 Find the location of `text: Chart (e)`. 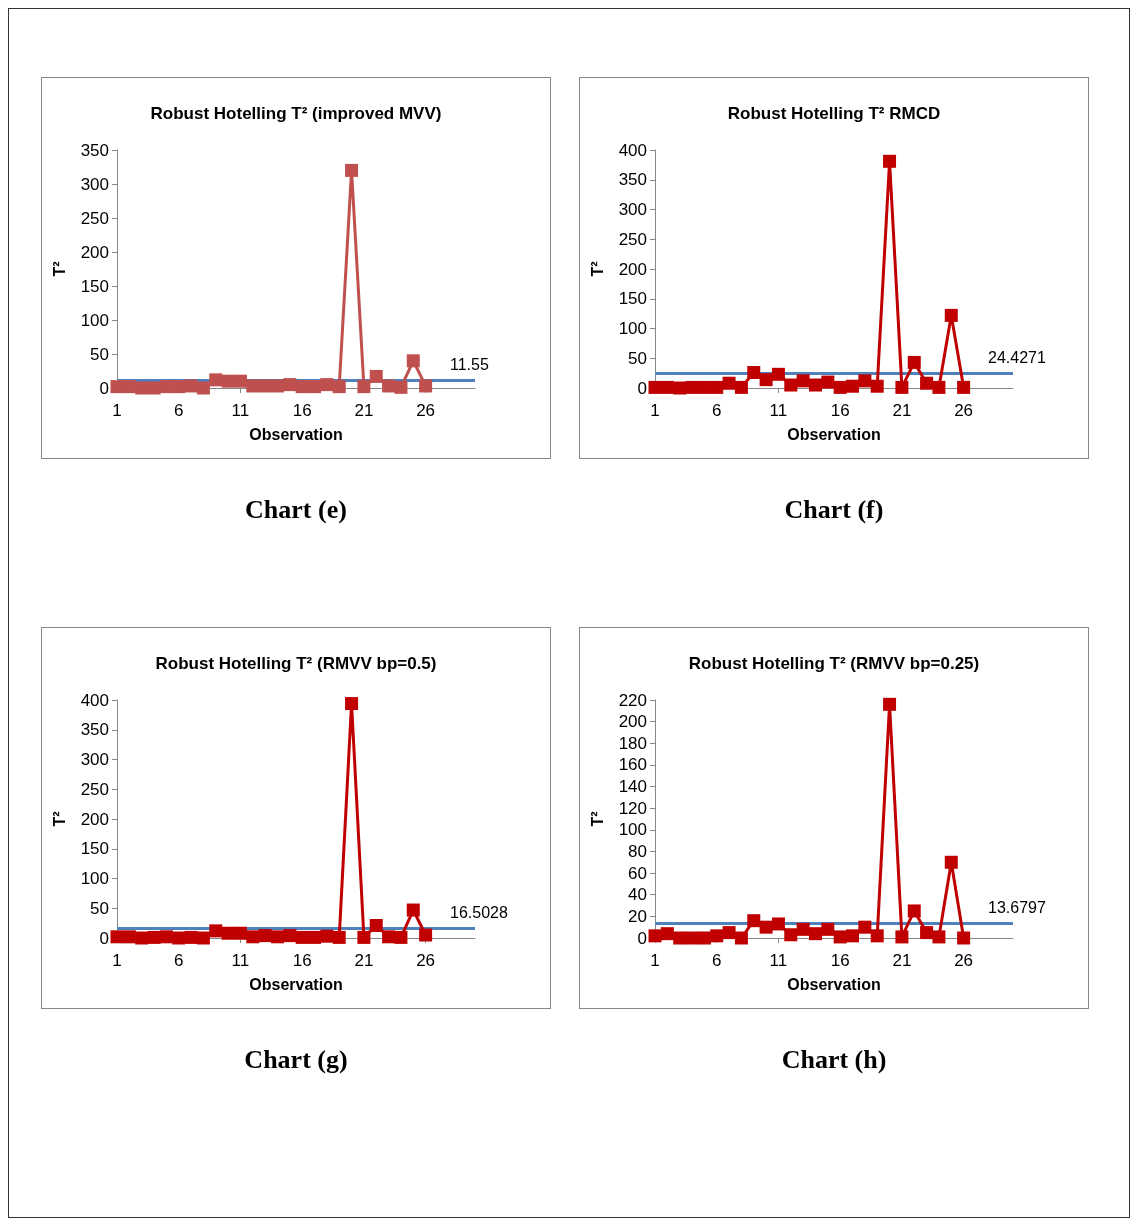

text: Chart (e) is located at coordinates (296, 510).